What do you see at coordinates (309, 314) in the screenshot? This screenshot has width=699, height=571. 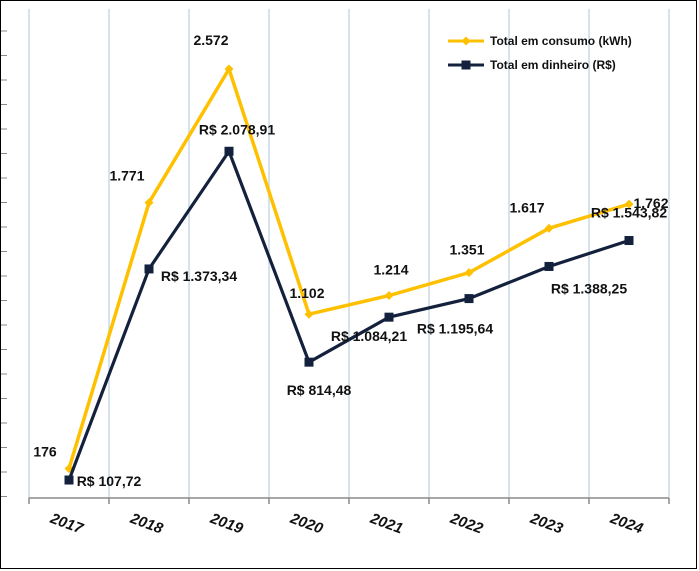 I see `consumo-marker-2020` at bounding box center [309, 314].